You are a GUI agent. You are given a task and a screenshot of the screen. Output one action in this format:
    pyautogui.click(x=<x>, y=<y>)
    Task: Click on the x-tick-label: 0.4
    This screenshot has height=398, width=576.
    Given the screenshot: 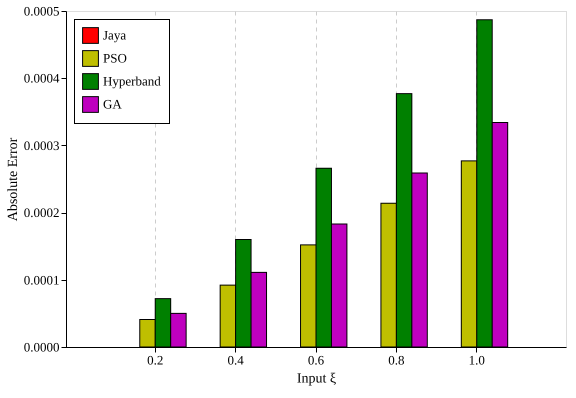 What is the action you would take?
    pyautogui.click(x=235, y=360)
    